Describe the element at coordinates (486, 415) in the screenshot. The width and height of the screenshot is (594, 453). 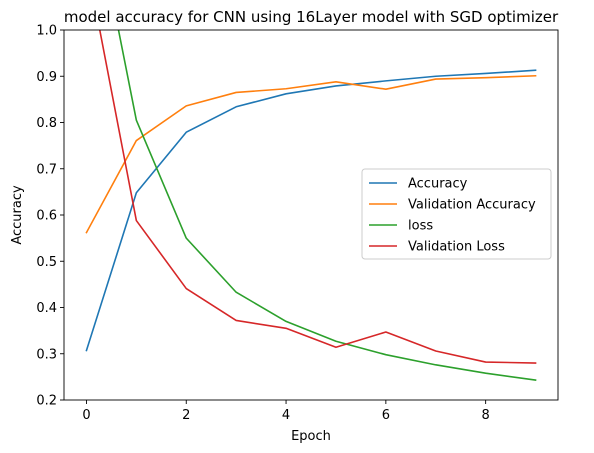
I see `x-tick-label: 8` at that location.